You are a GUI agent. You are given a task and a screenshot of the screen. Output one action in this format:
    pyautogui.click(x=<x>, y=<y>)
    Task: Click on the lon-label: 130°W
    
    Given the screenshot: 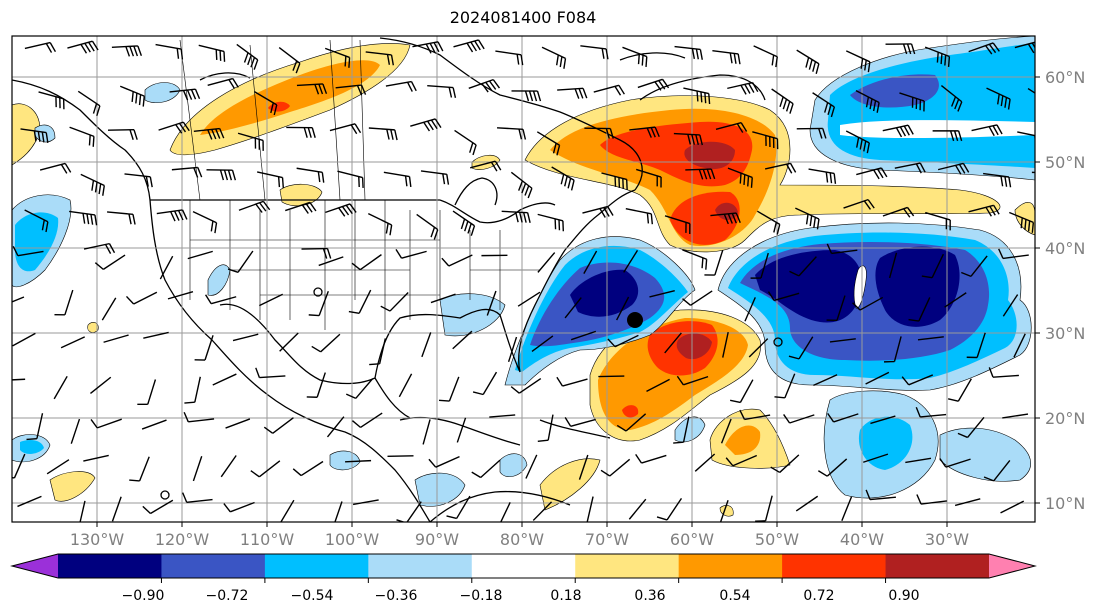 What is the action you would take?
    pyautogui.click(x=97, y=539)
    